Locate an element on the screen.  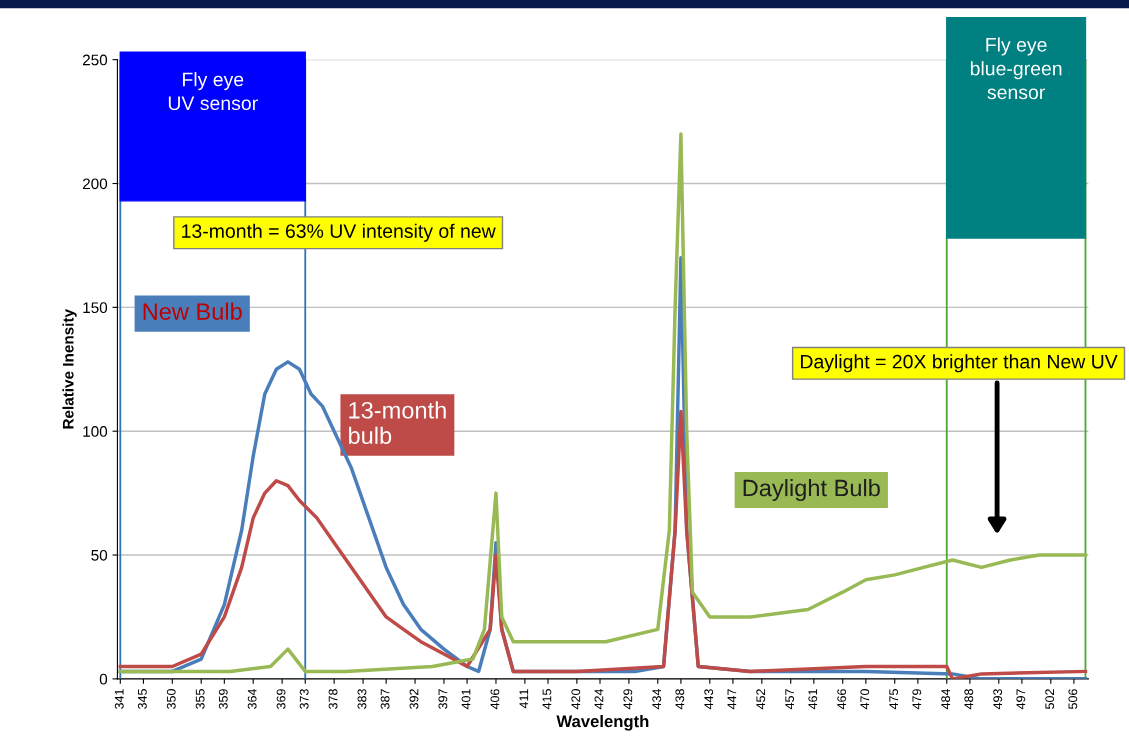
x-tick-label: 415 is located at coordinates (547, 699).